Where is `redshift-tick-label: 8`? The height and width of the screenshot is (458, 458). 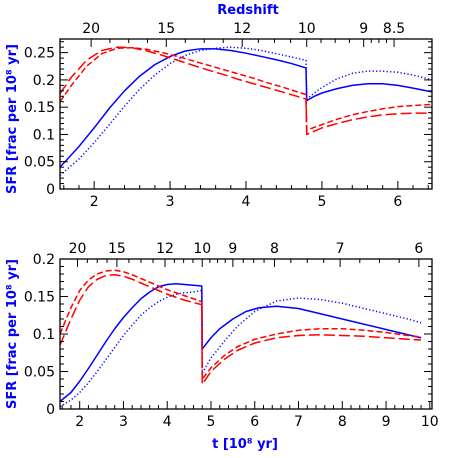 redshift-tick-label: 8 is located at coordinates (274, 249).